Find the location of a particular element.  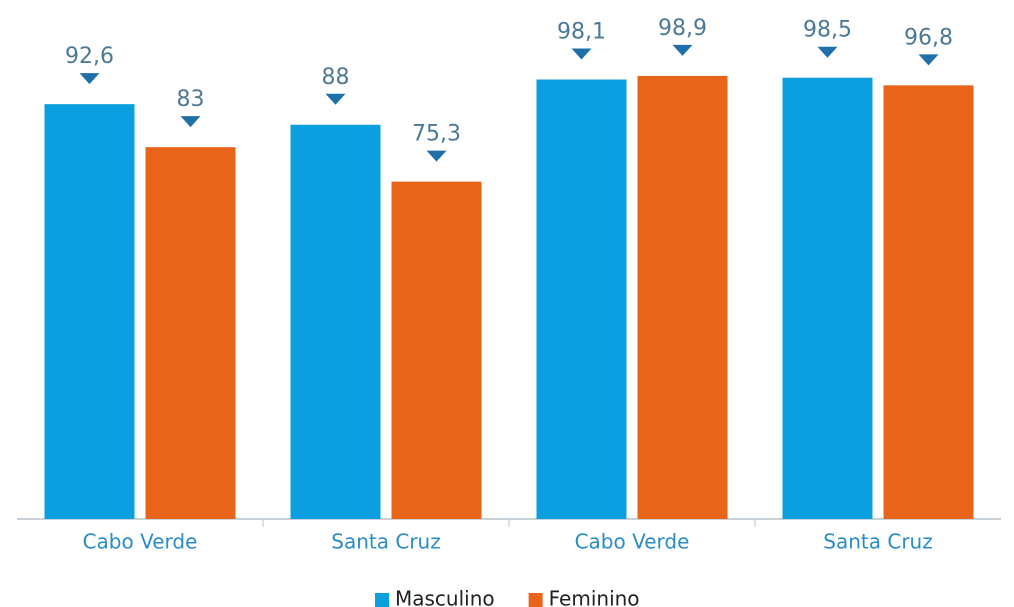

value-label: 96,8 is located at coordinates (928, 37).